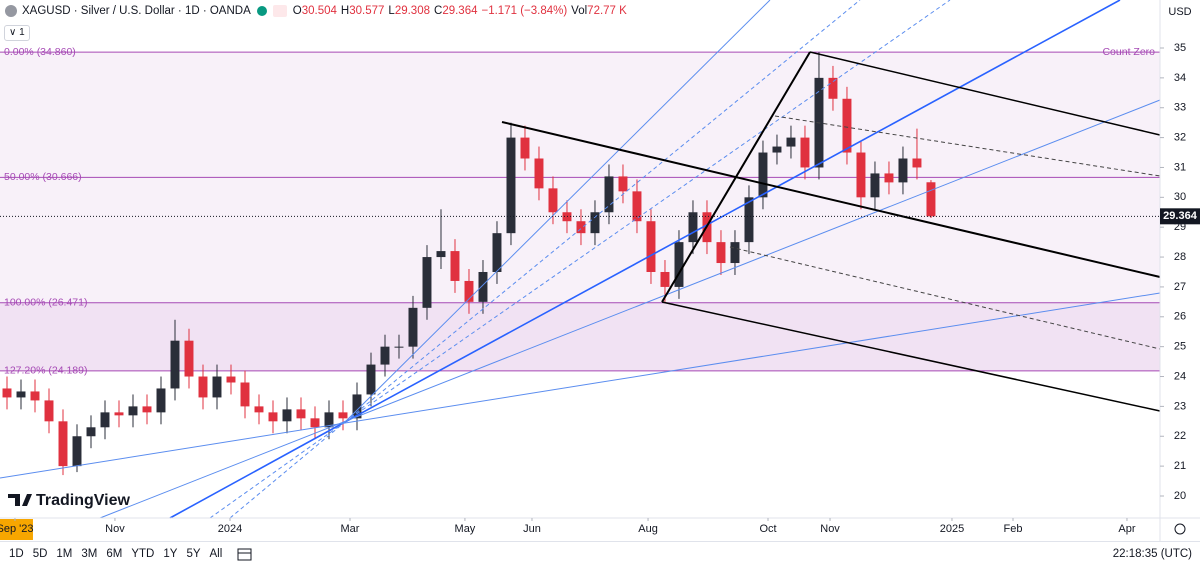  Describe the element at coordinates (1180, 466) in the screenshot. I see `y-tick-label: 21` at that location.